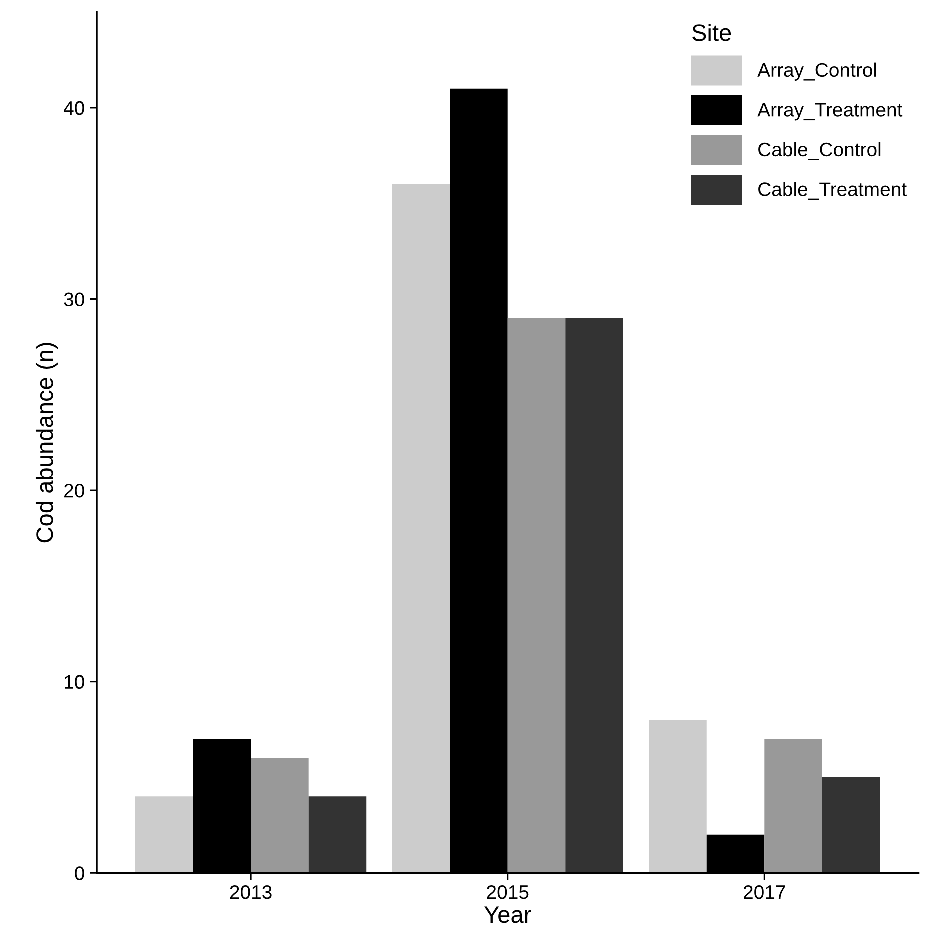 The height and width of the screenshot is (947, 937). I want to click on y-tick-label: 10, so click(74, 682).